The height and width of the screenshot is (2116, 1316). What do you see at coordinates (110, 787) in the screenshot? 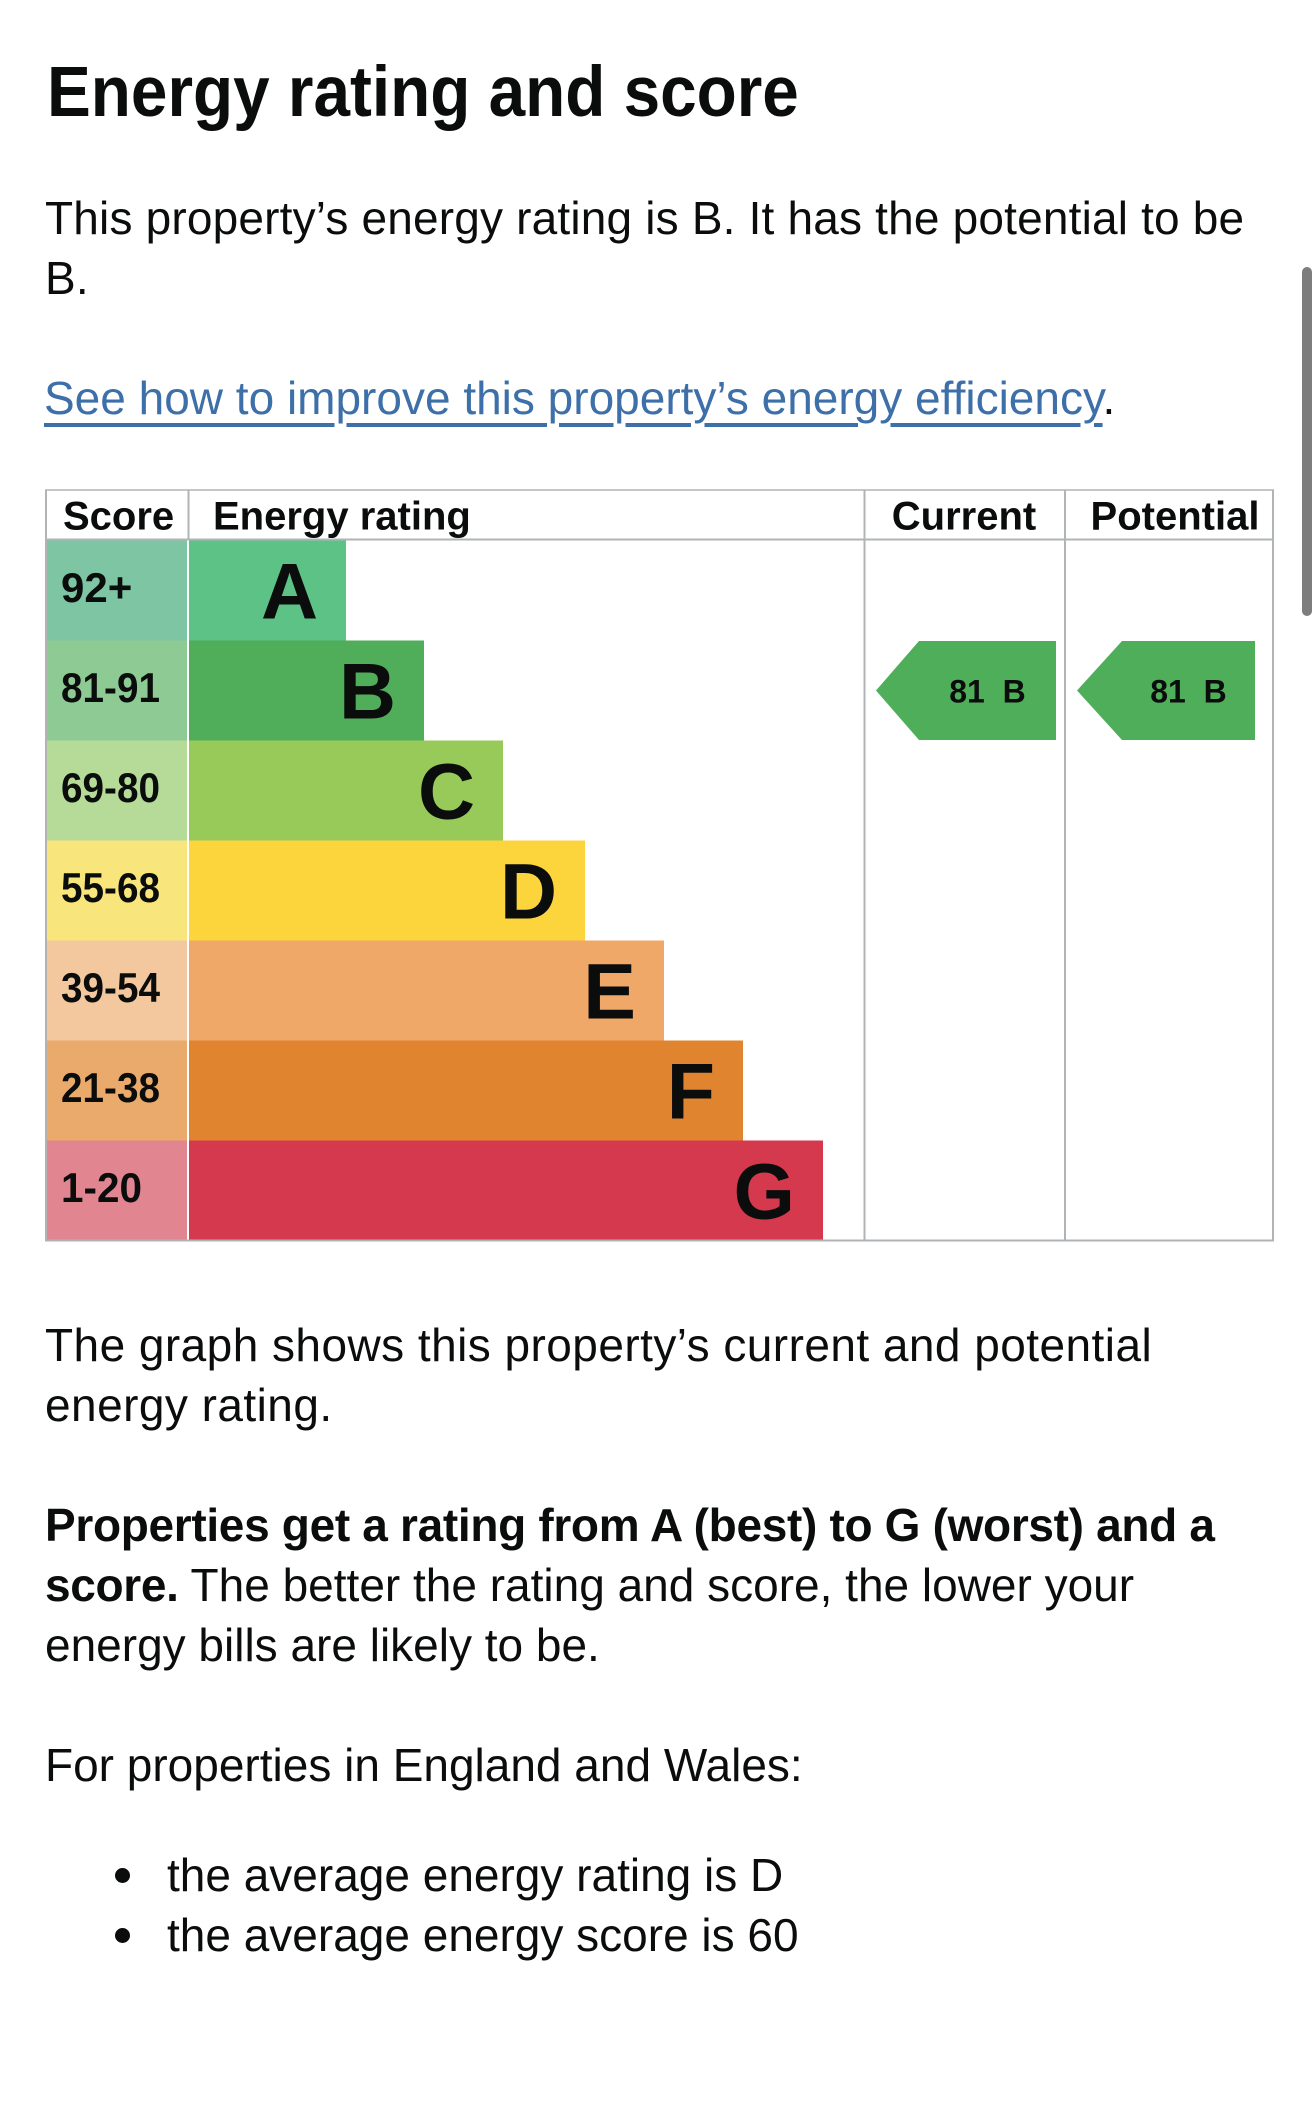
I see `svg-text: 69-80` at bounding box center [110, 787].